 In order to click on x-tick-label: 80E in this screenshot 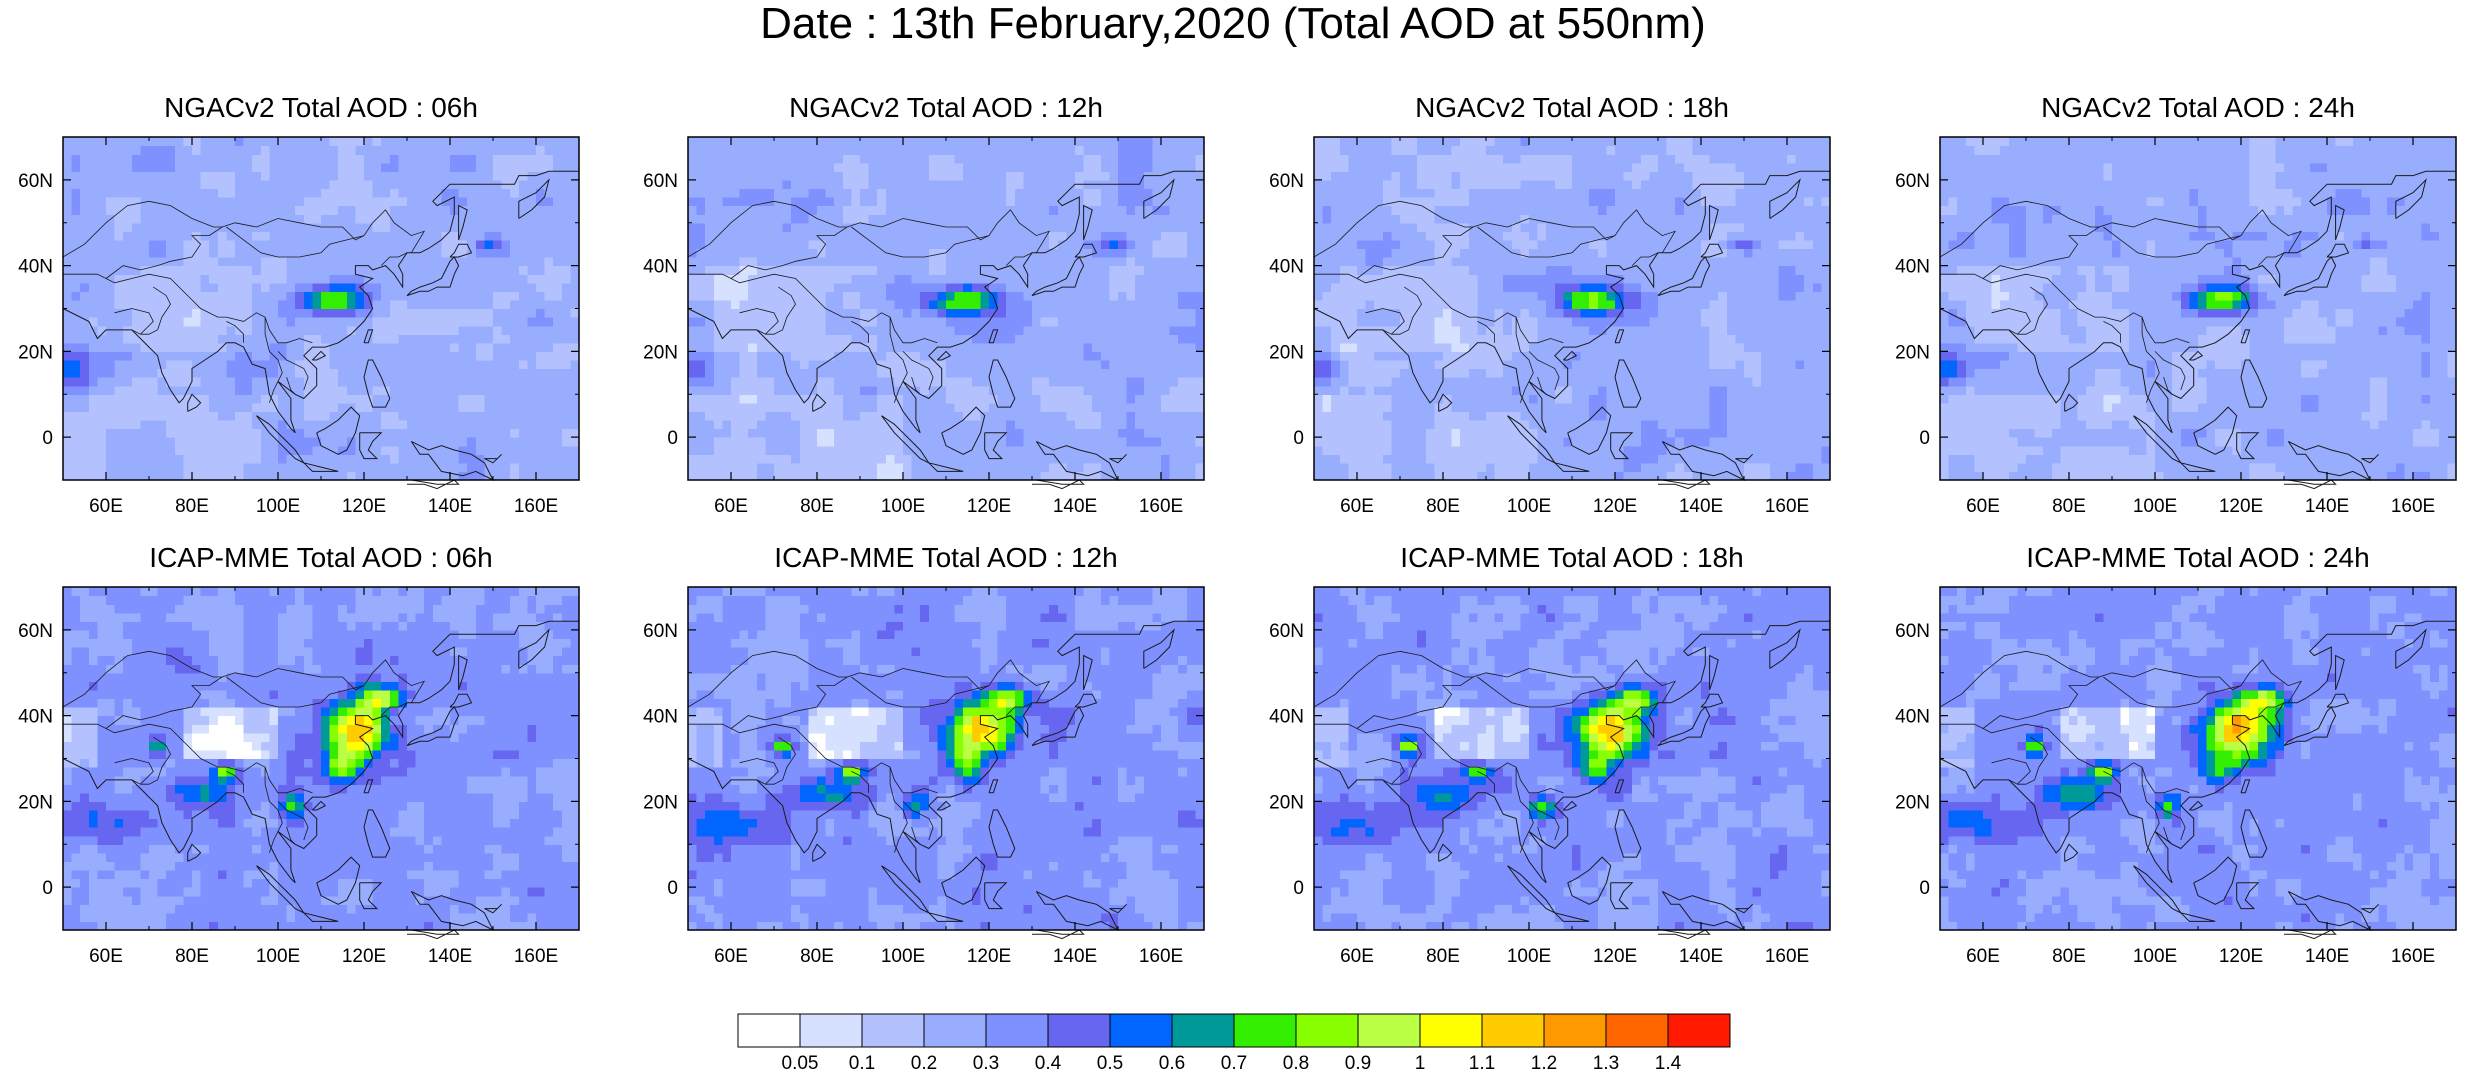, I will do `click(192, 956)`.